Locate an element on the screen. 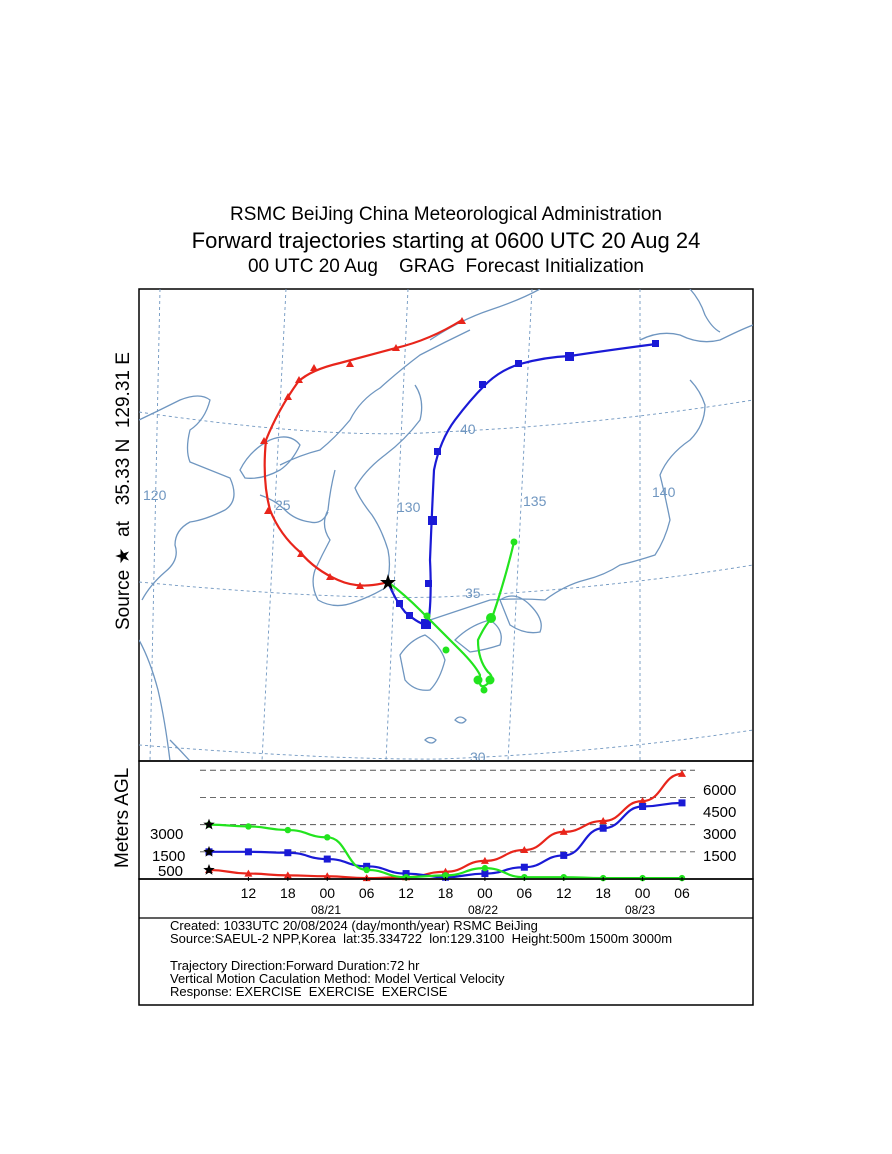 The width and height of the screenshot is (892, 1154). height-series is located at coordinates (444, 825).